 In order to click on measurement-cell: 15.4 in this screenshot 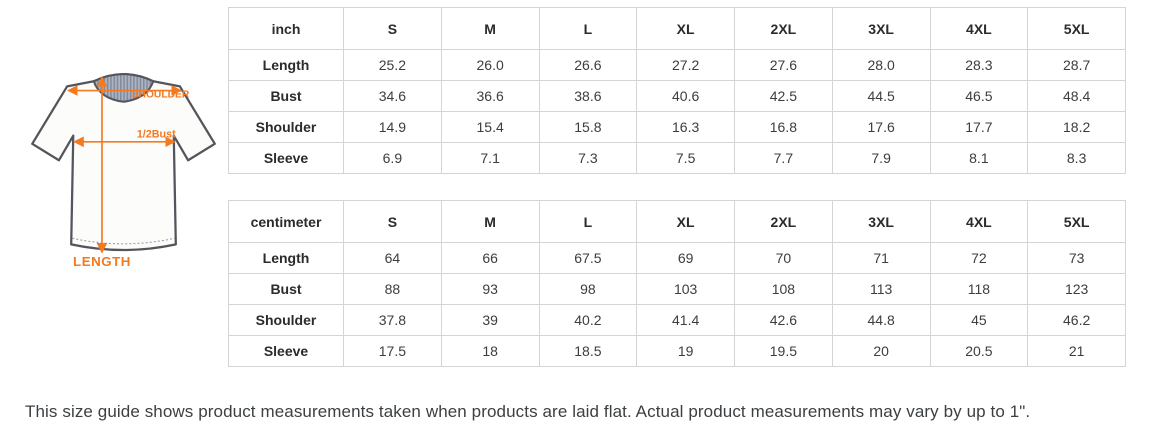, I will do `click(490, 127)`.